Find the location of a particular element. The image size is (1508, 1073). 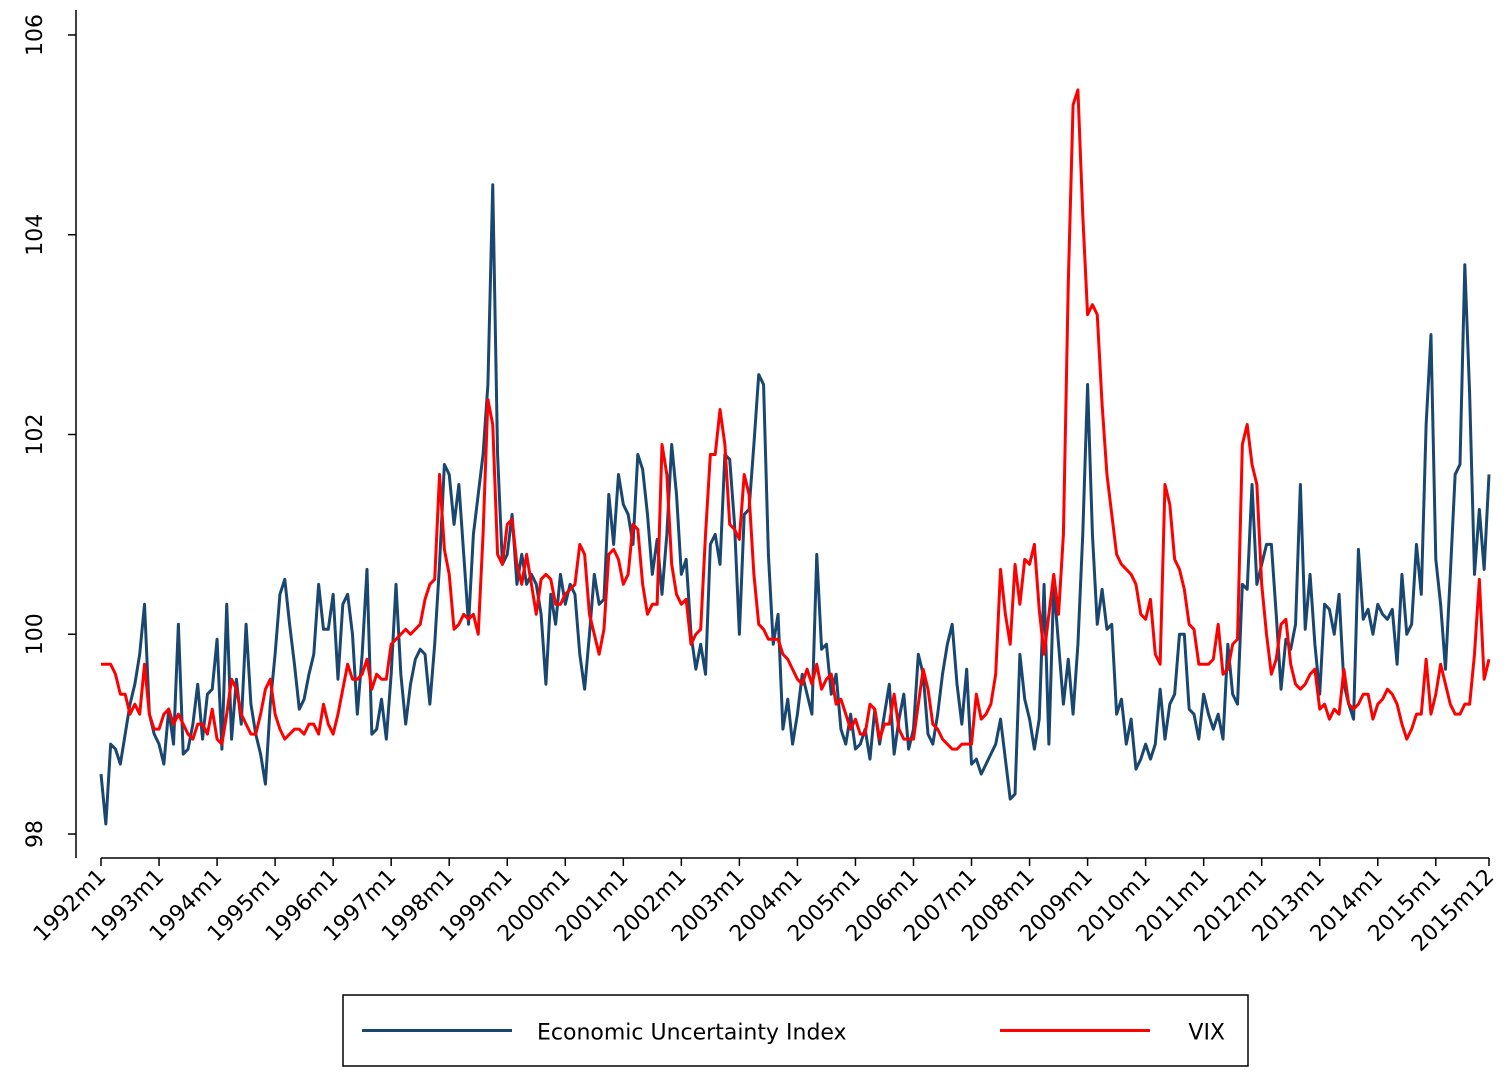

y-tick-label: 100 is located at coordinates (35, 634).